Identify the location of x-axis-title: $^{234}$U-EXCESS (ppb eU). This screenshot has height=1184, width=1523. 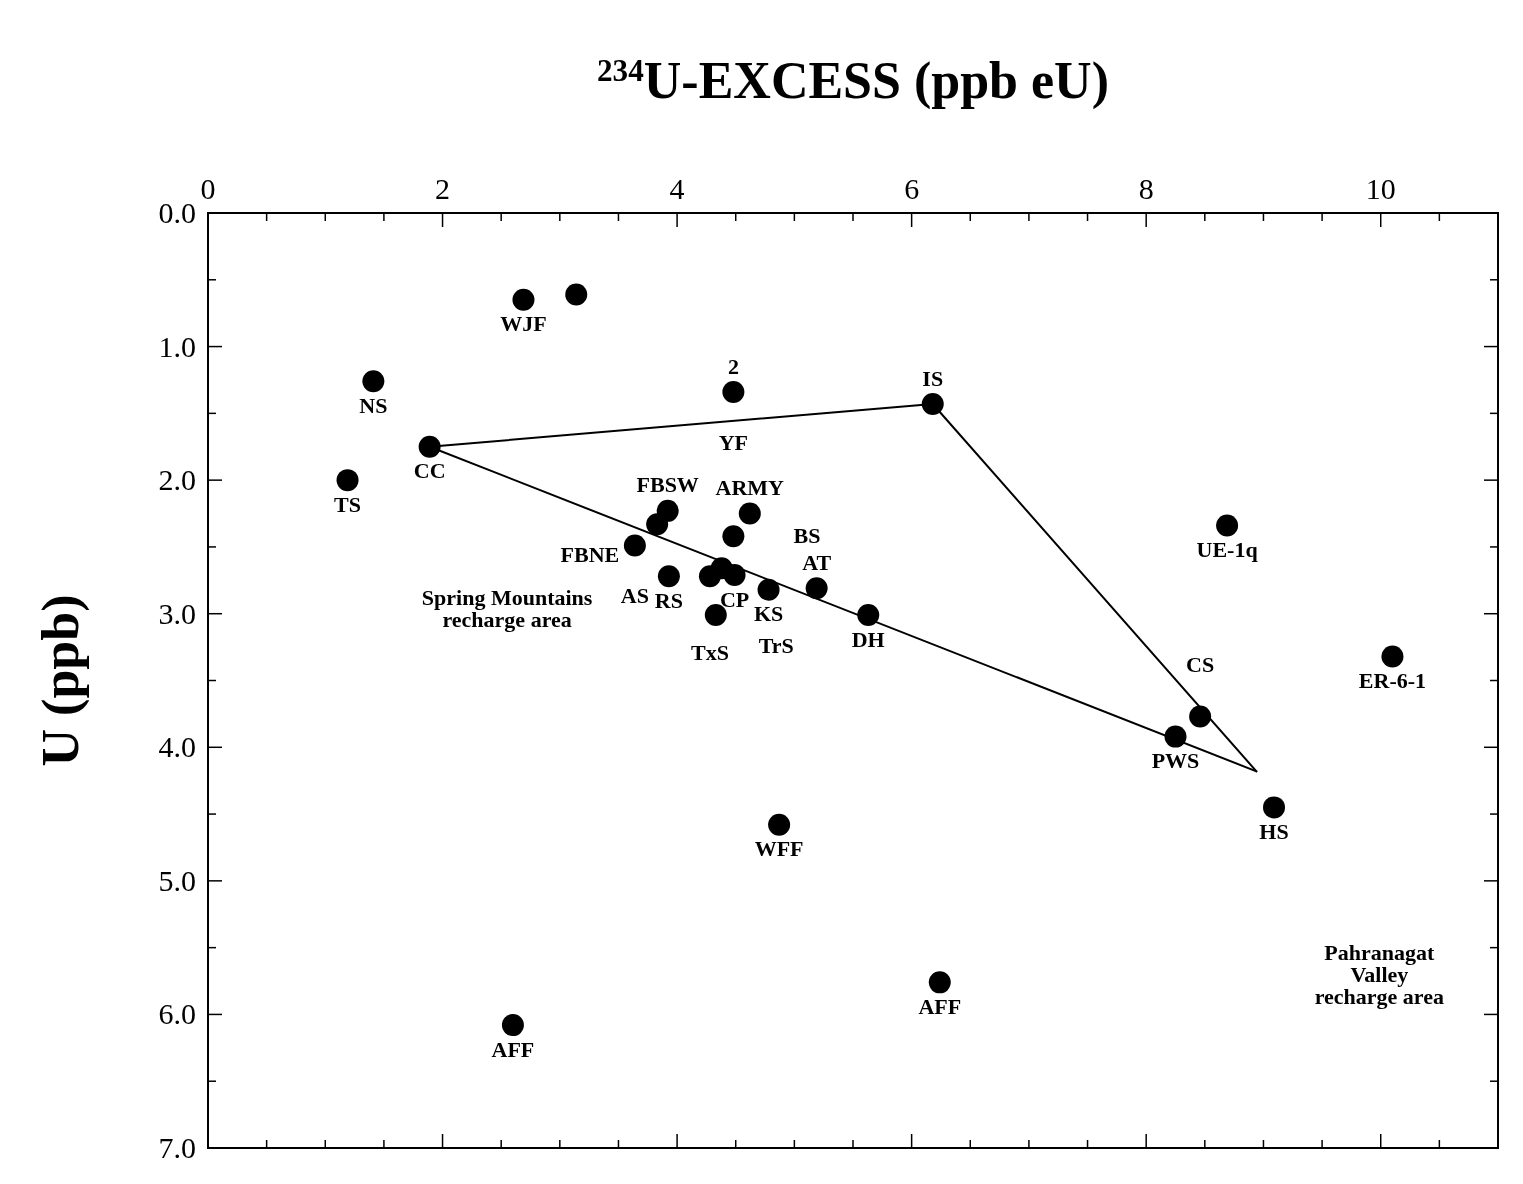
(853, 81).